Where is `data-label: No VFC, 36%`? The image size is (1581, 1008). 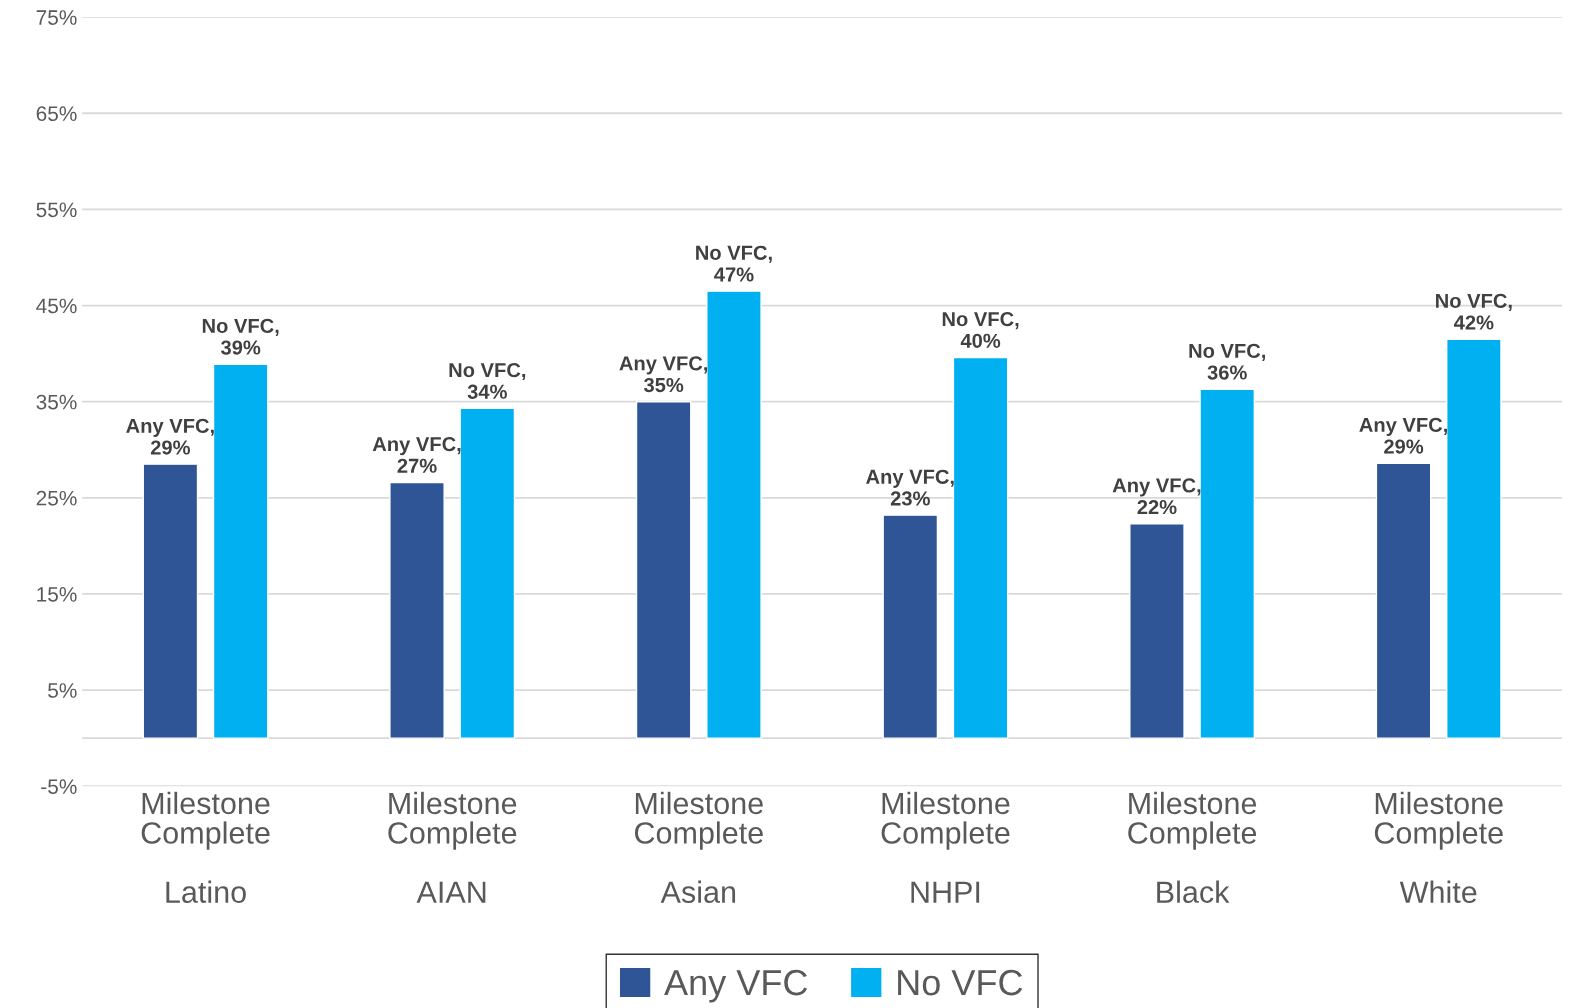
data-label: No VFC, 36% is located at coordinates (1227, 361).